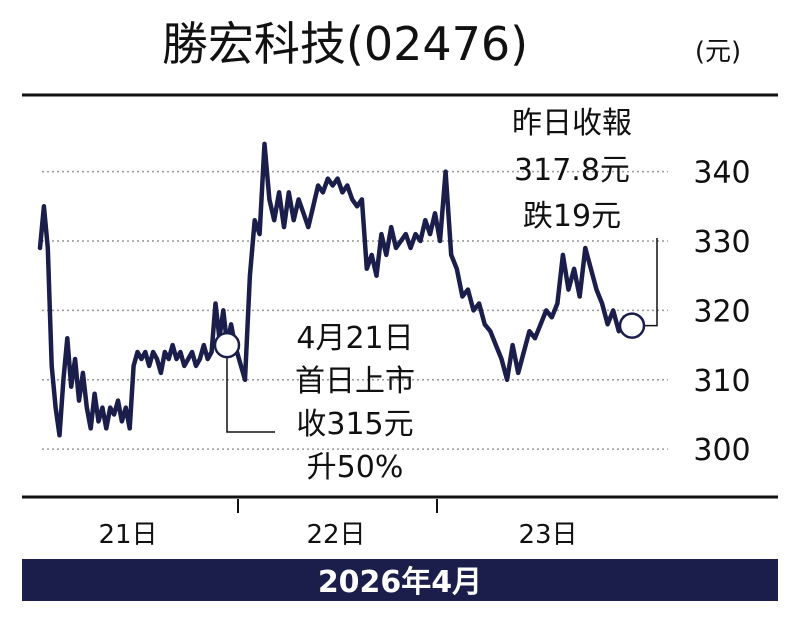 This screenshot has width=800, height=631. I want to click on last-close-marker, so click(632, 325).